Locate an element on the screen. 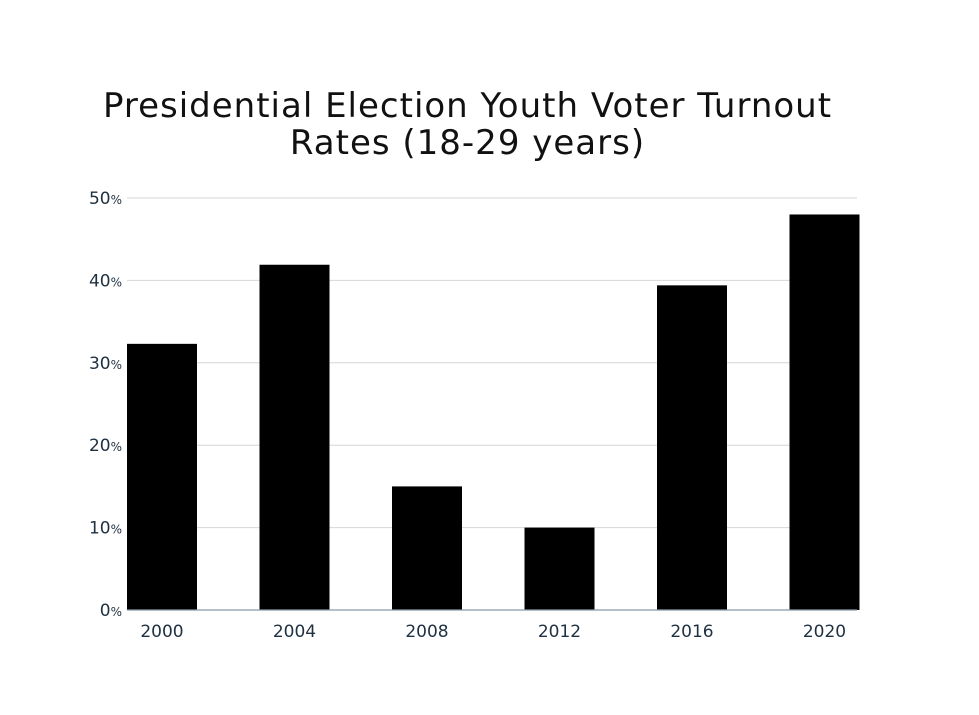 The image size is (979, 715). bar-2008 is located at coordinates (427, 548).